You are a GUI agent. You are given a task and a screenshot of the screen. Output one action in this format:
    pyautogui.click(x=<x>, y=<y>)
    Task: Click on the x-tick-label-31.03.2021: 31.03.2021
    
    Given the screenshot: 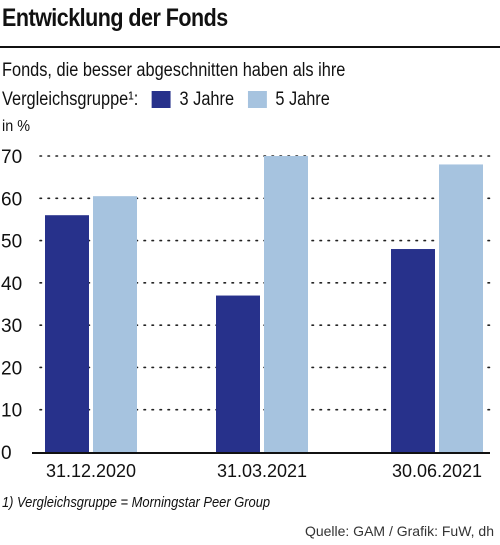 What is the action you would take?
    pyautogui.click(x=262, y=471)
    